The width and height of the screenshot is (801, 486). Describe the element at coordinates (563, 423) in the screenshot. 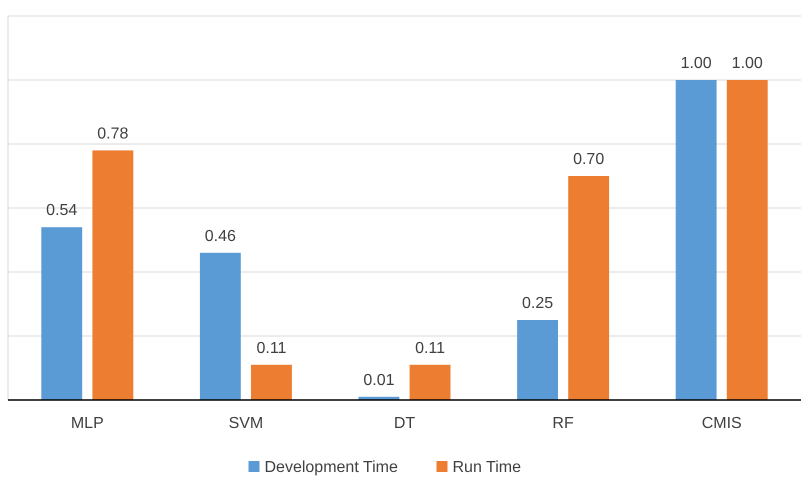

I see `x-tick-label: RF` at that location.